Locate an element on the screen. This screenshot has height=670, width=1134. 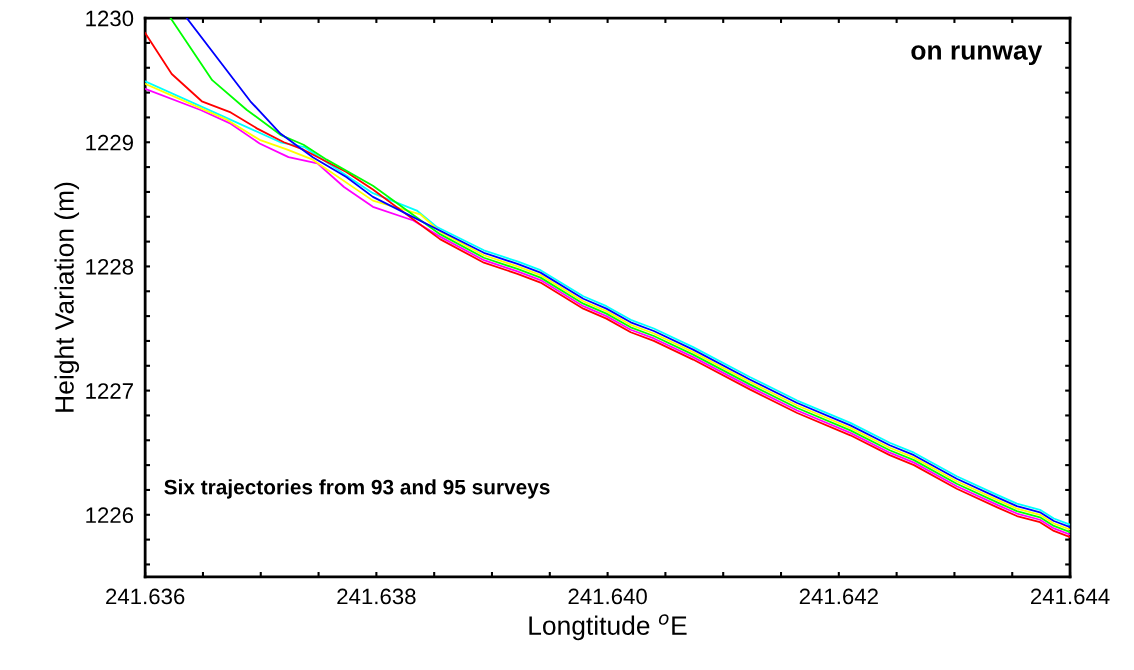
x-axis-title: Longtitude $^{o}$E is located at coordinates (608, 627).